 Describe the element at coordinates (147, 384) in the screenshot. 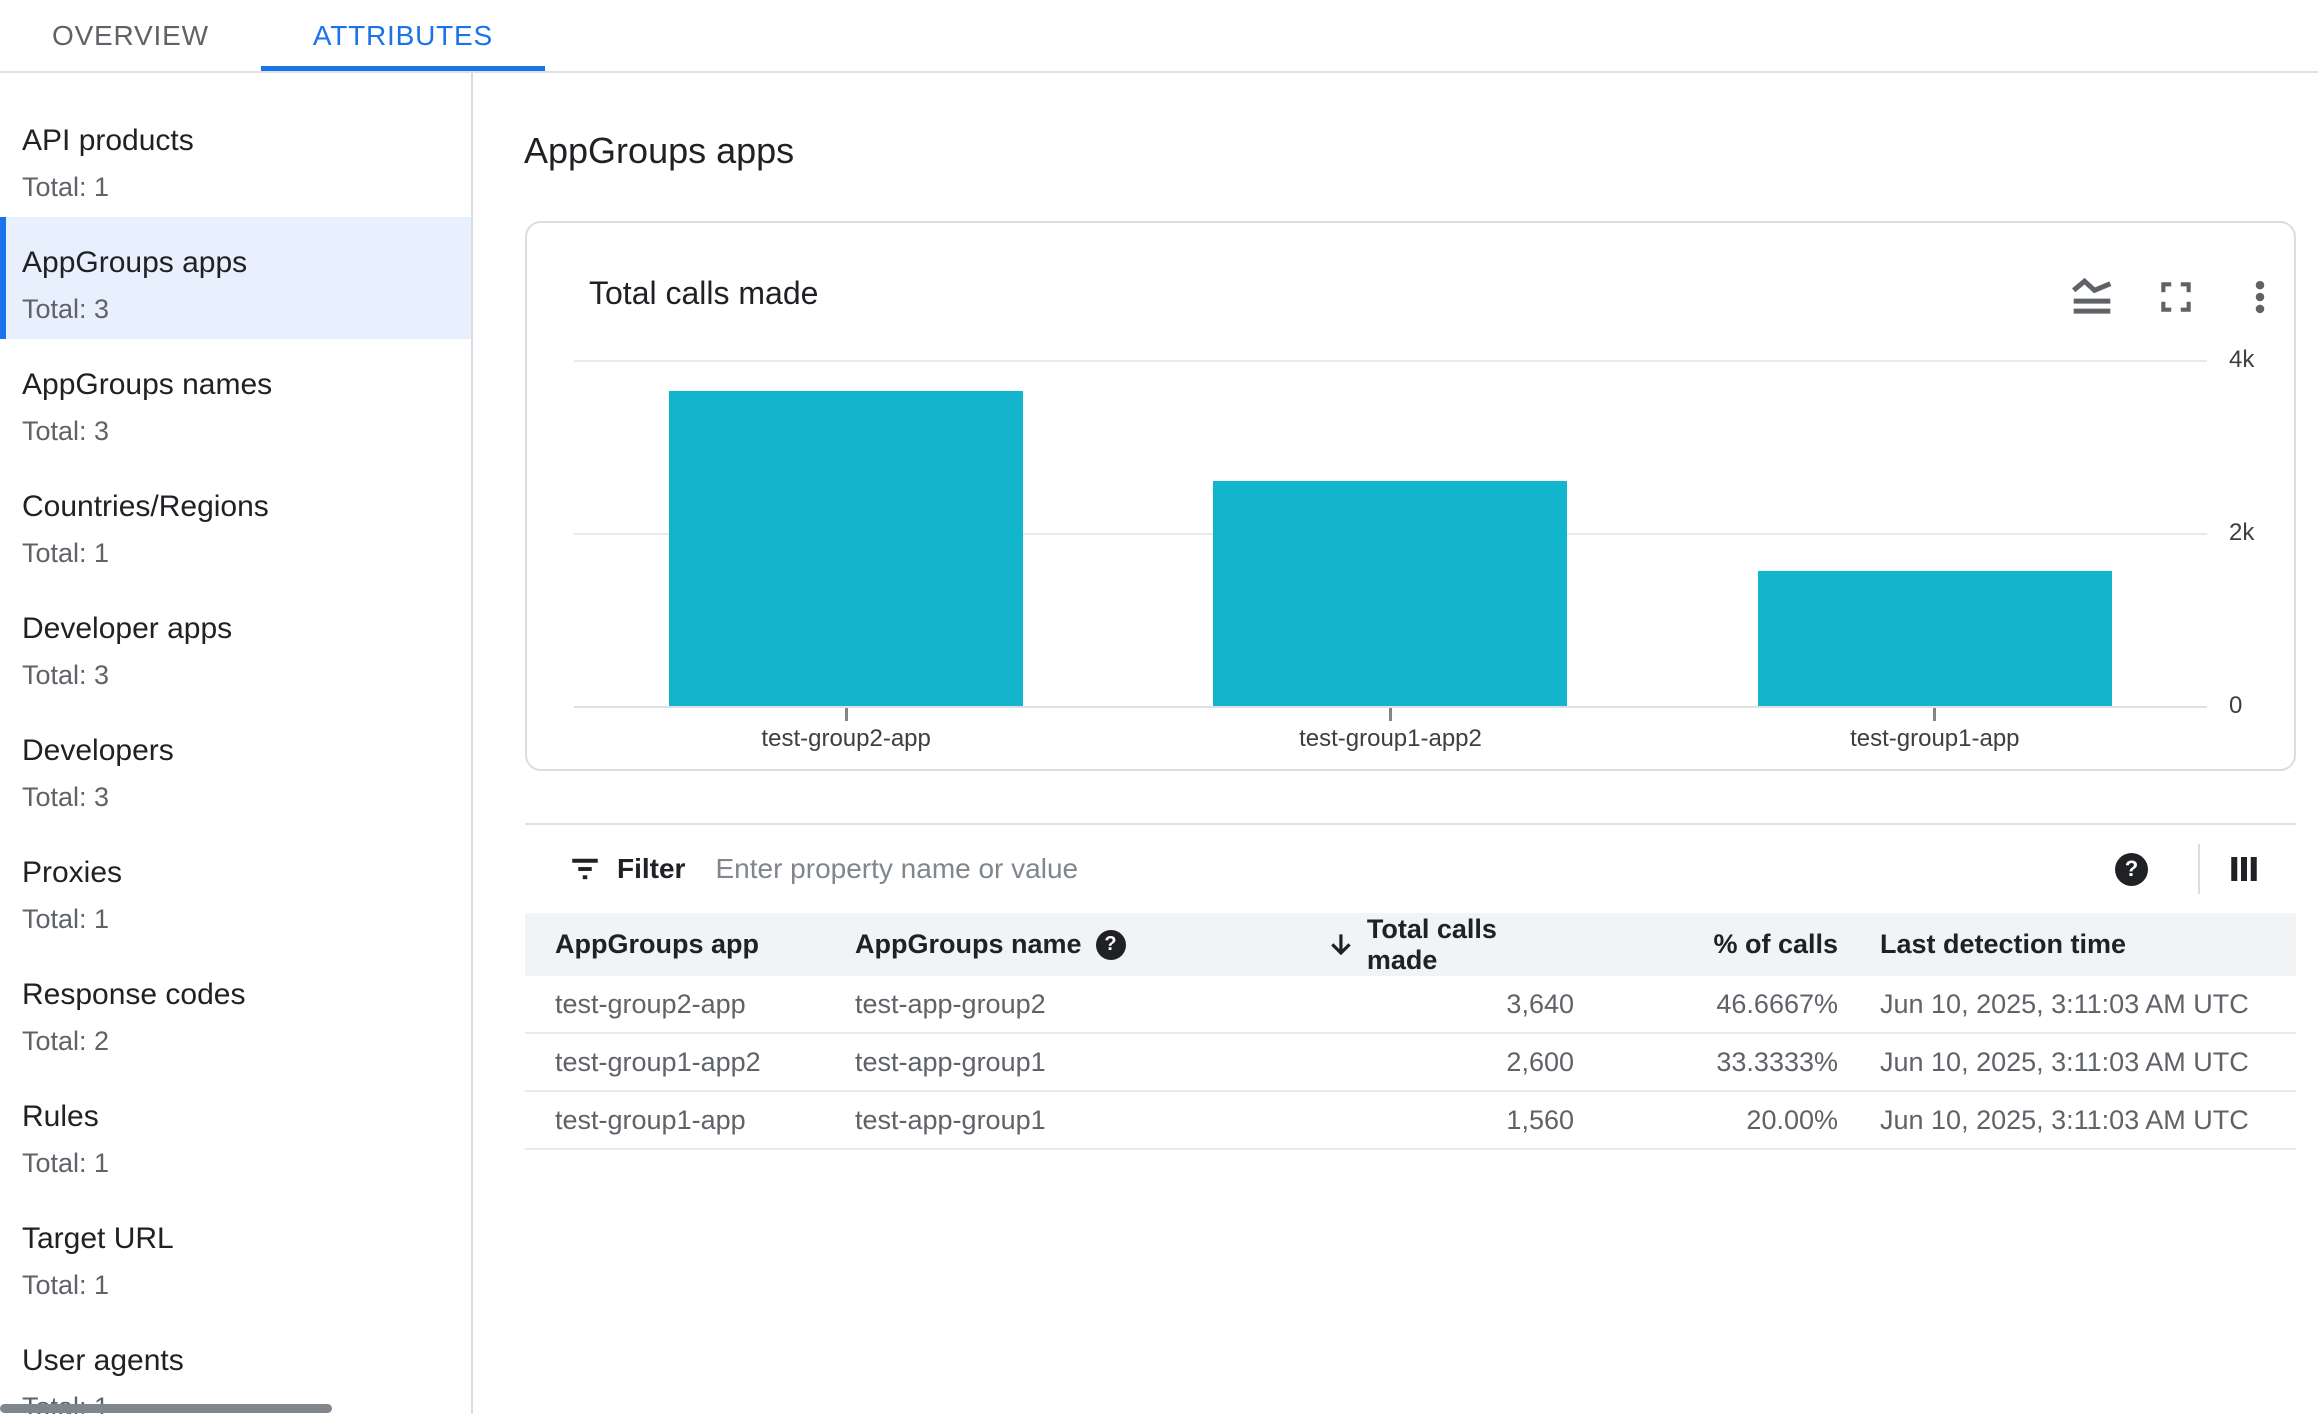

I see `sidebar-item-label: AppGroups names` at that location.